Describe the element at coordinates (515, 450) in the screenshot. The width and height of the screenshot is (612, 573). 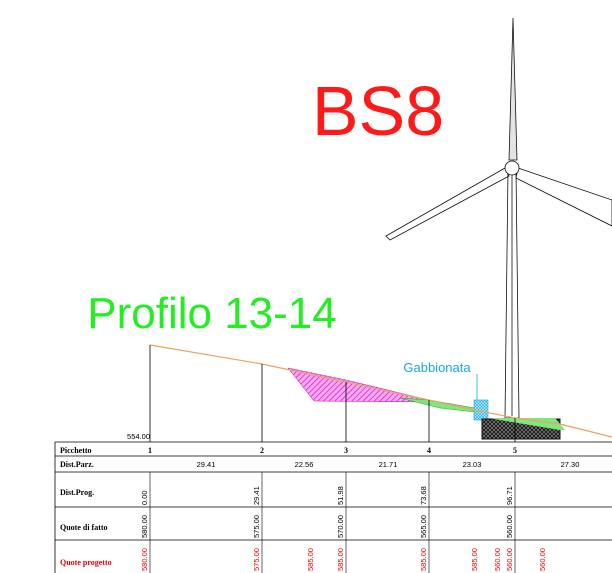
I see `station: 5` at that location.